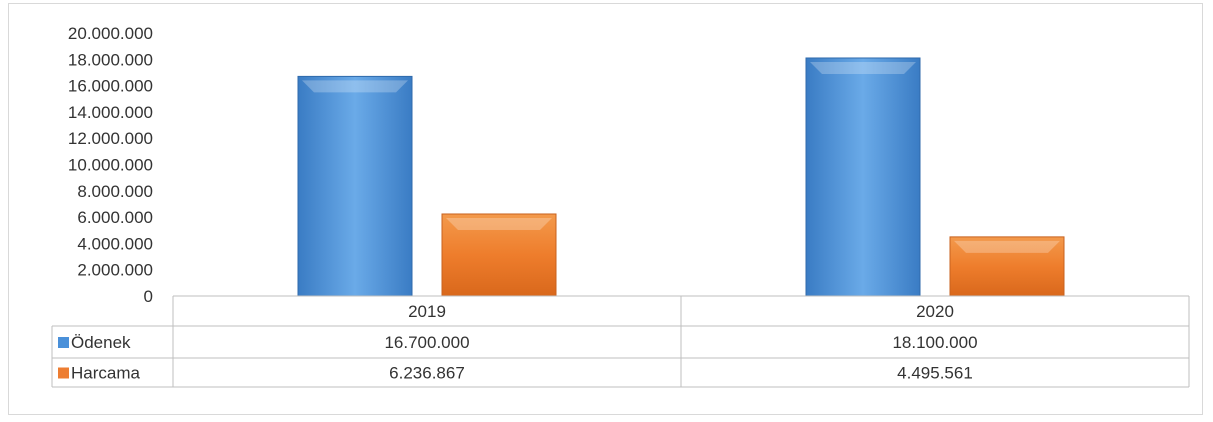 Image resolution: width=1213 pixels, height=422 pixels. Describe the element at coordinates (426, 342) in the screenshot. I see `data-label-odenek-2019: 16.700.000` at that location.